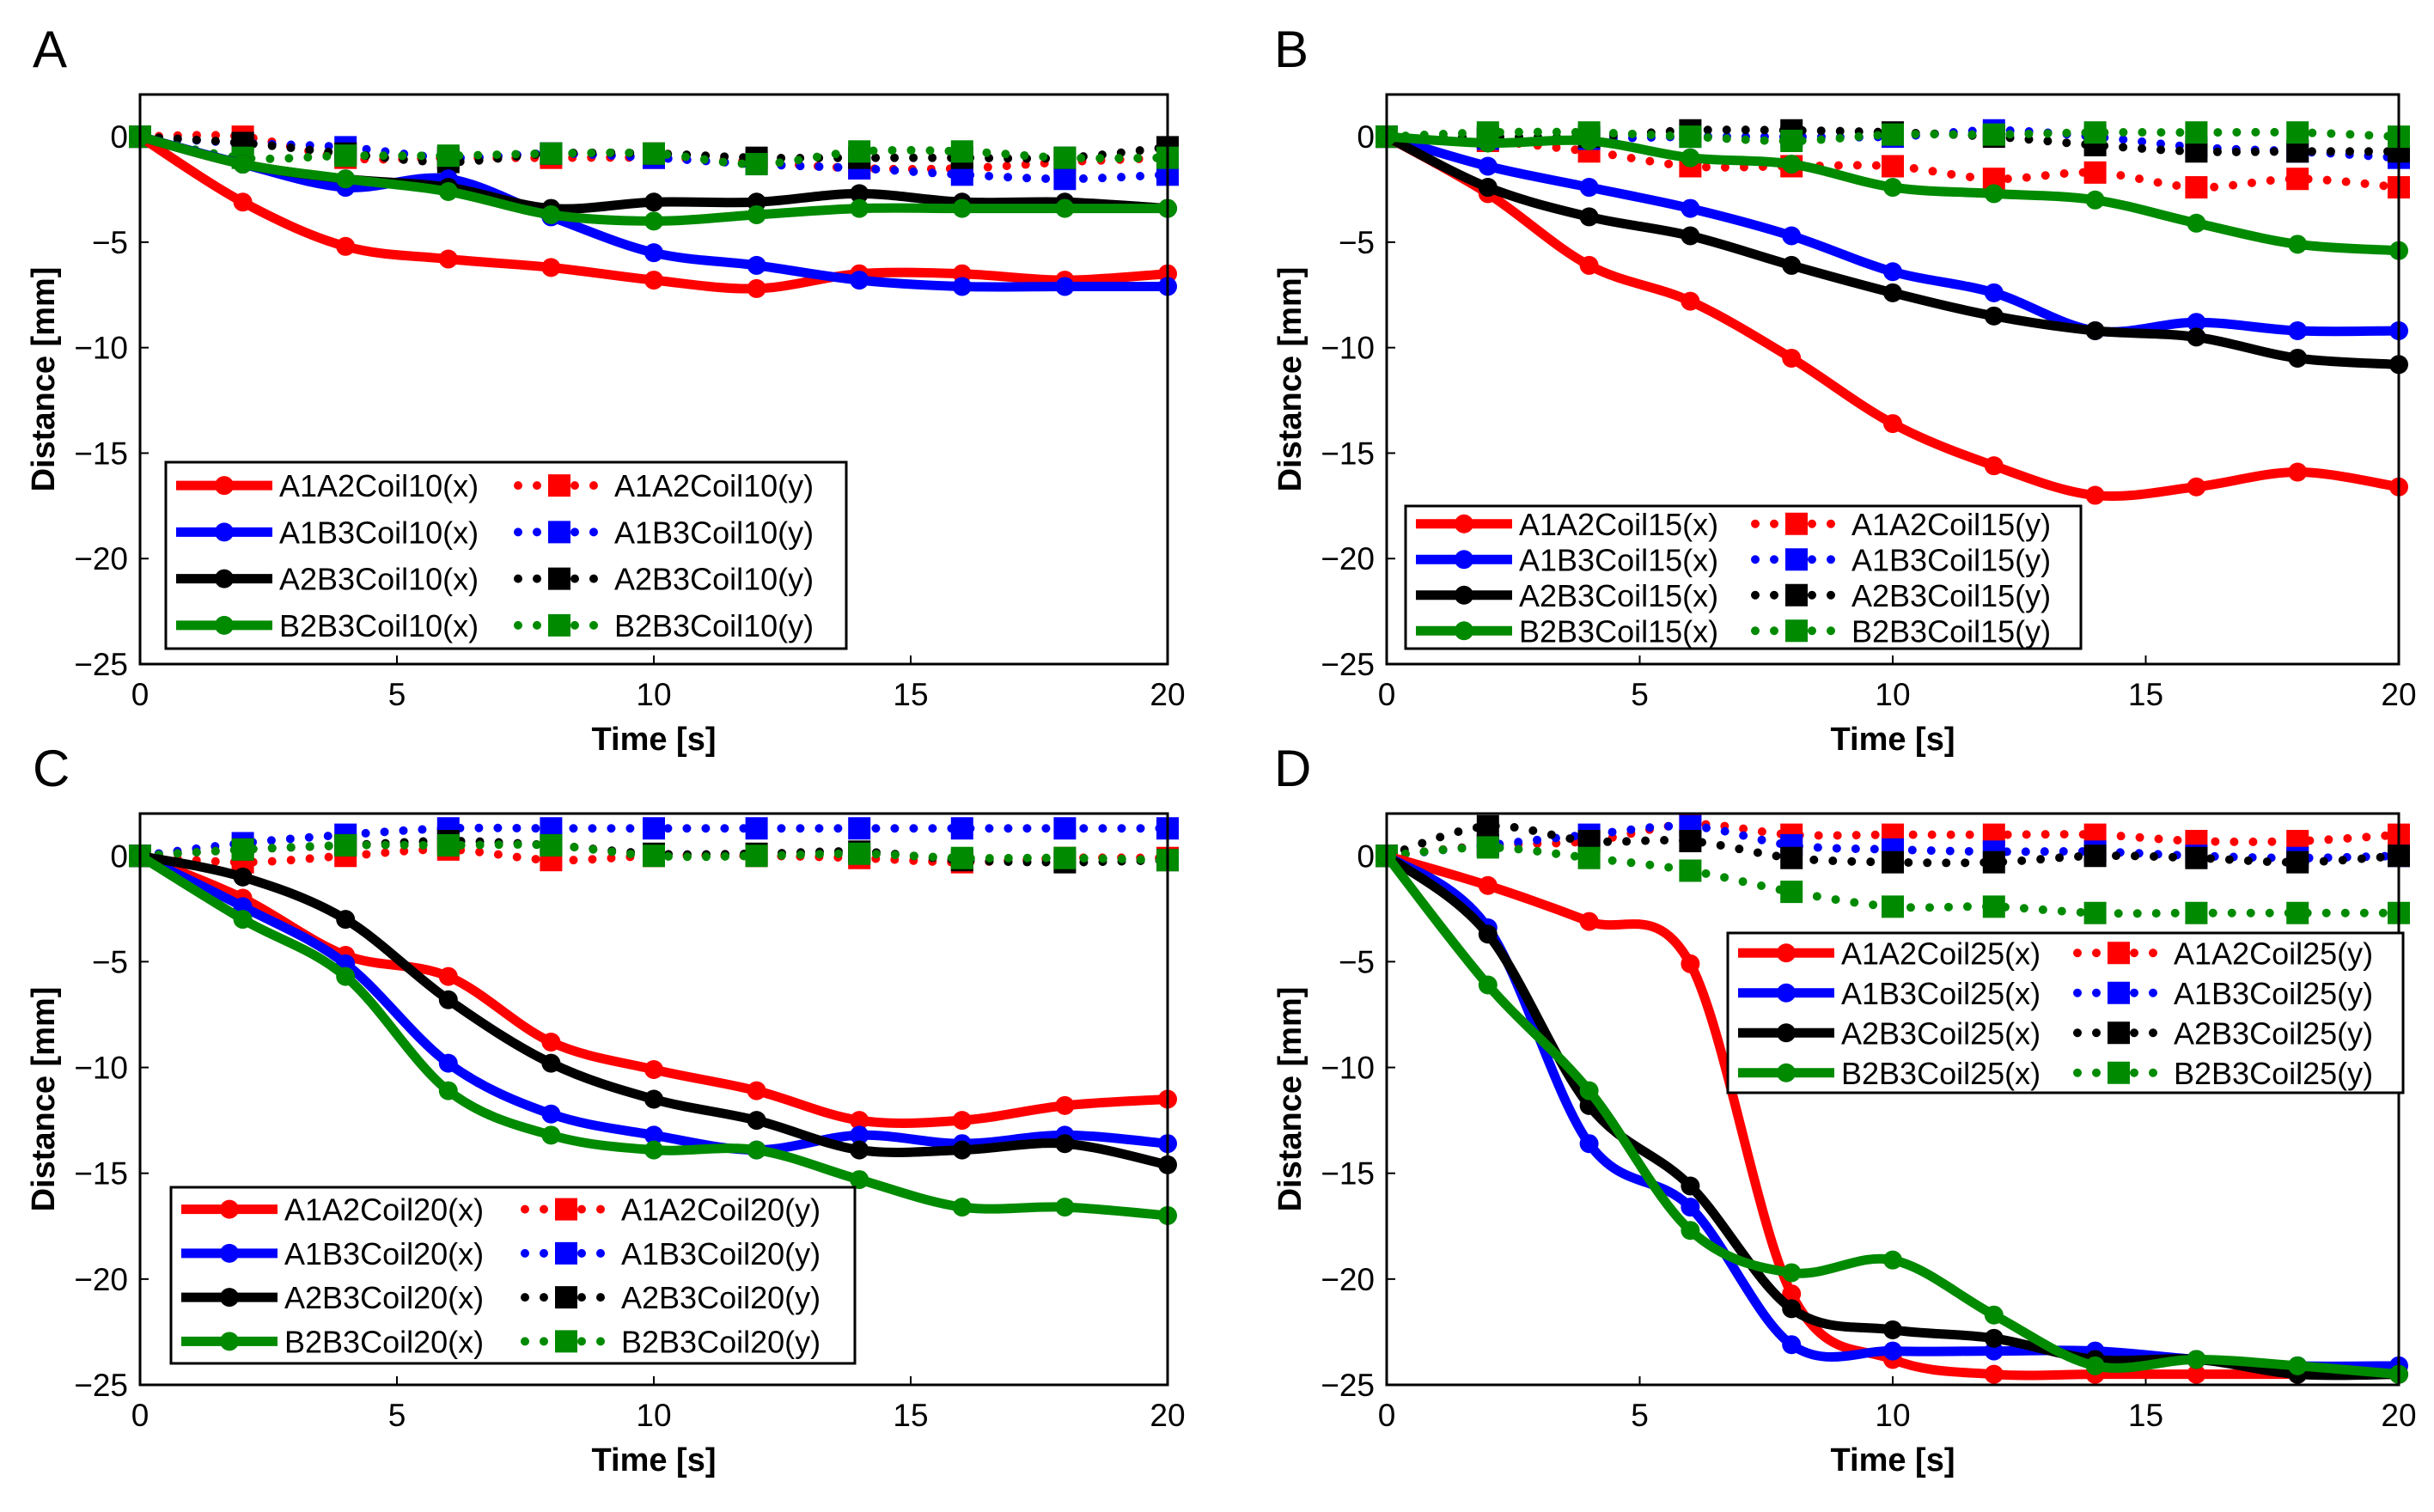 This screenshot has height=1512, width=2434. I want to click on legend-label: A1B3Coil25(x), so click(1941, 993).